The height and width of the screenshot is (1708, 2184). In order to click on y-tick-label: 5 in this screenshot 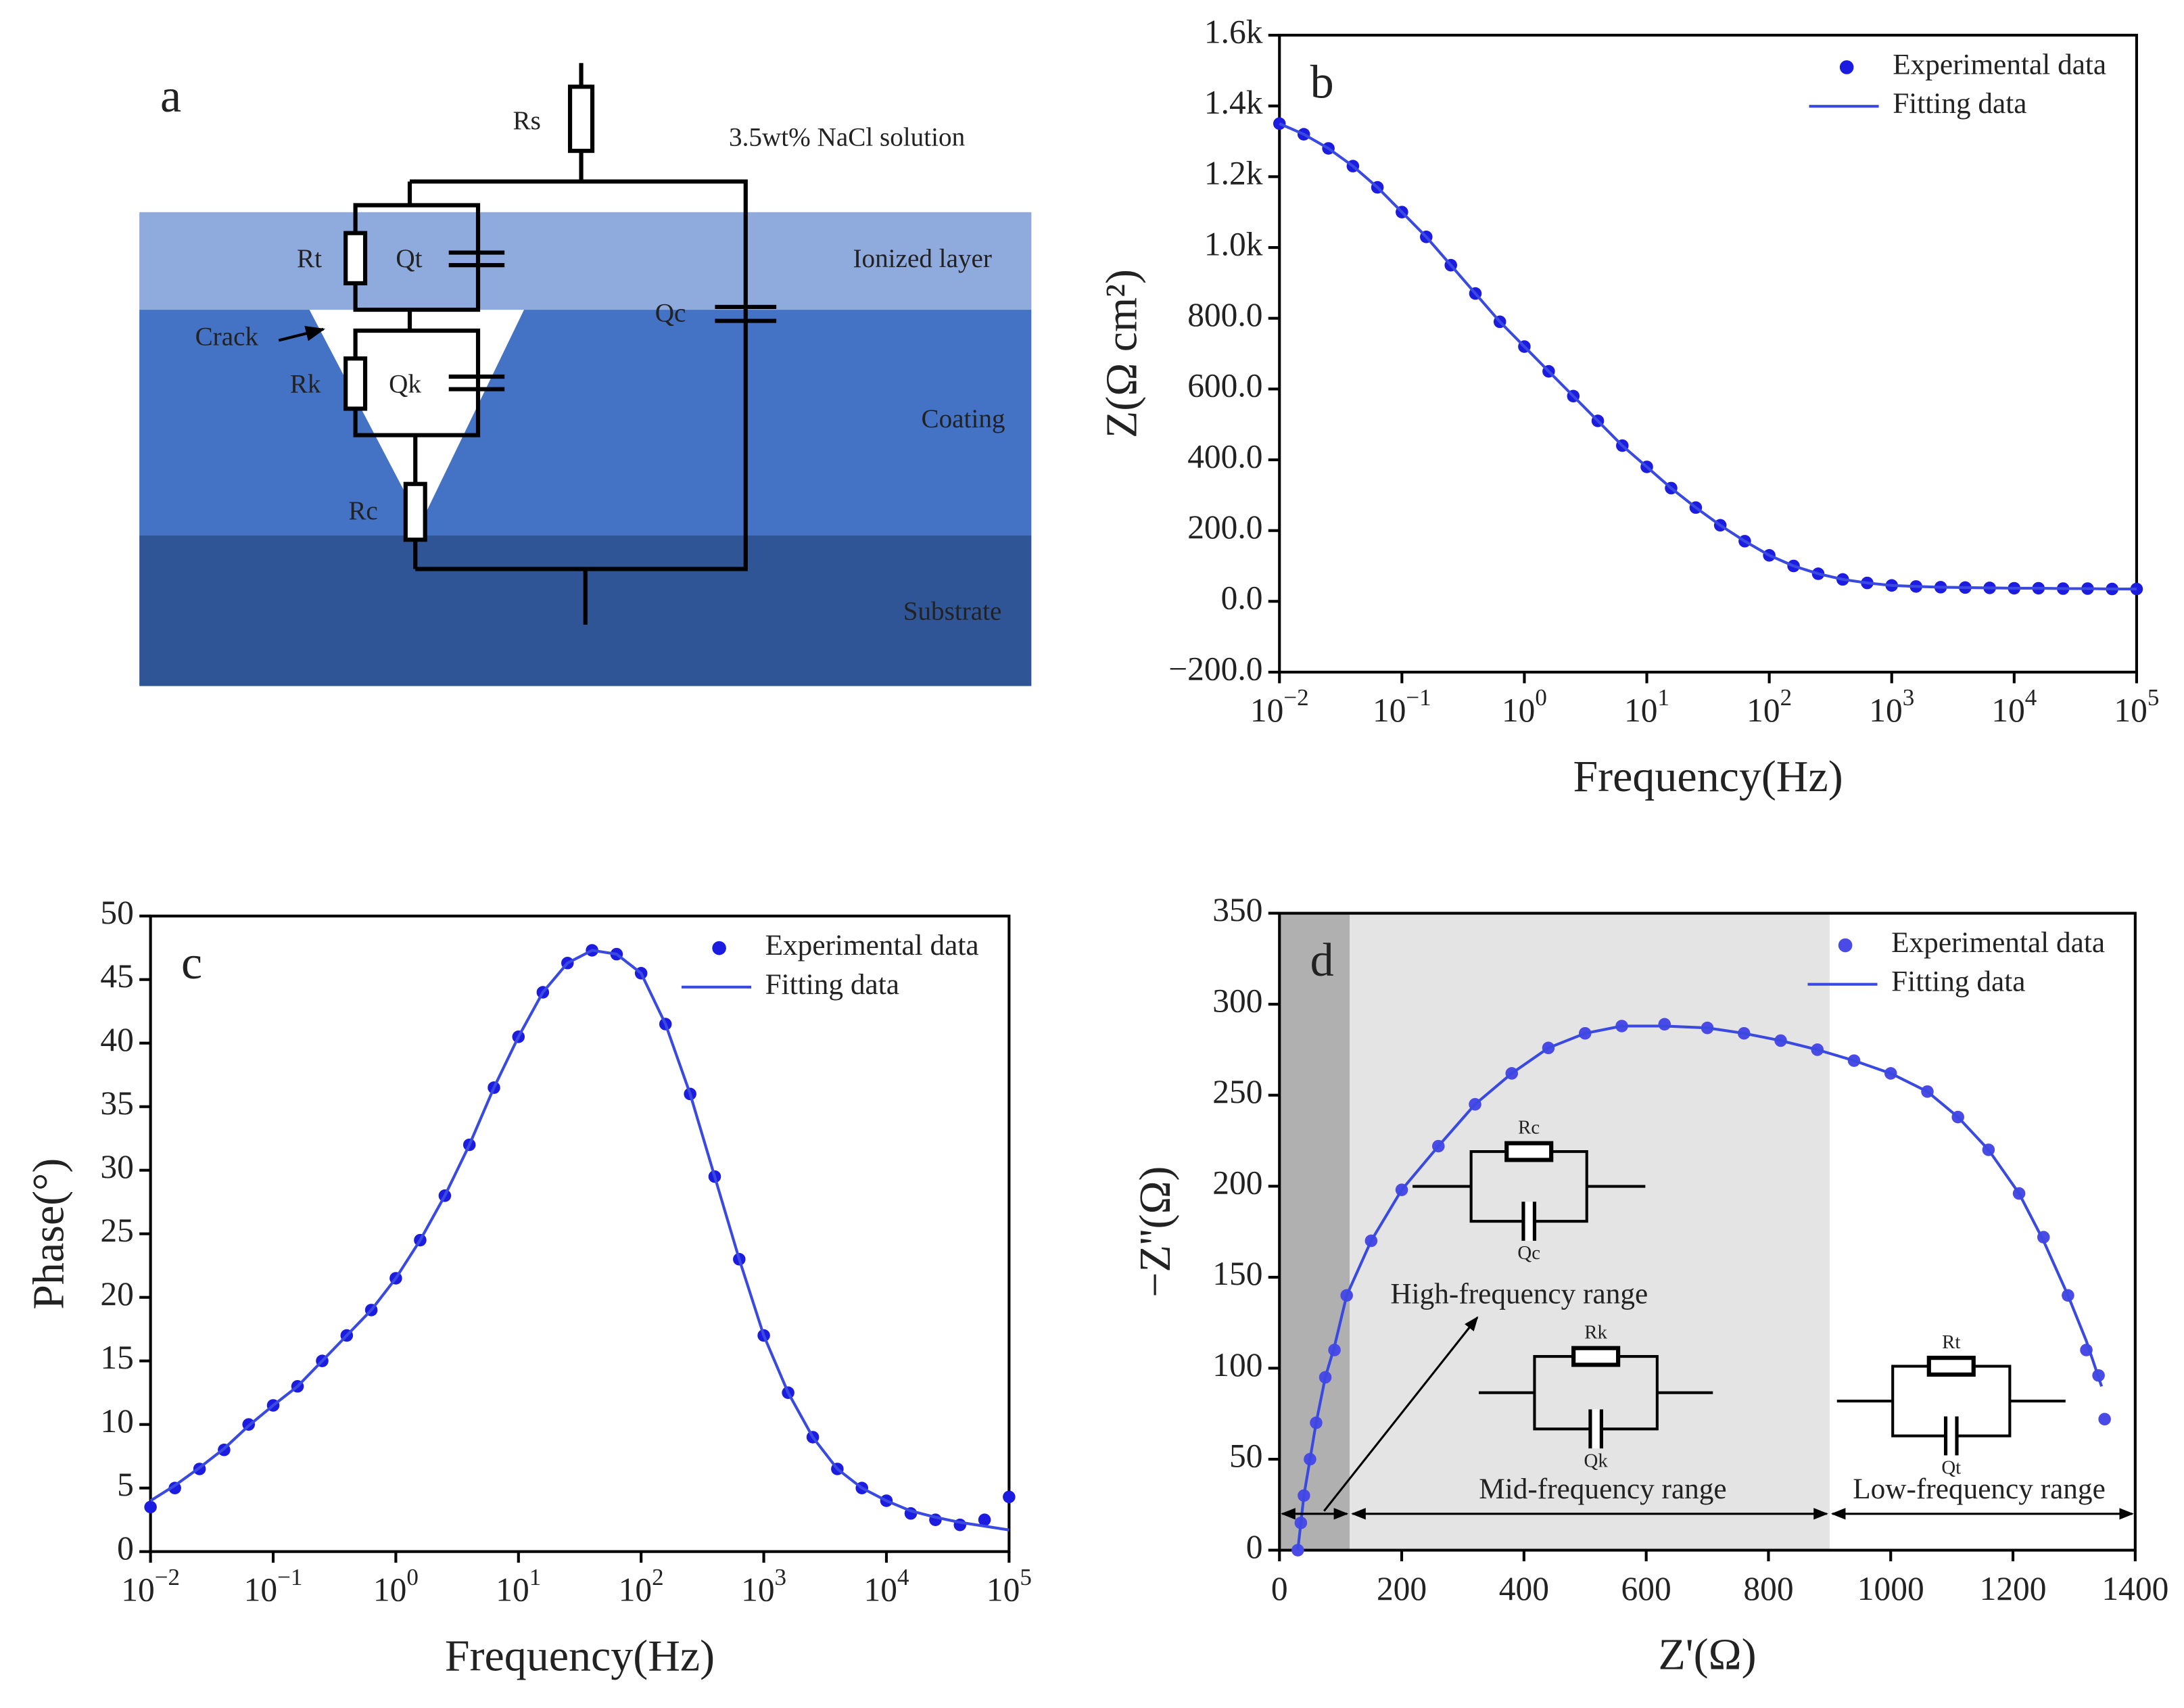, I will do `click(125, 1484)`.